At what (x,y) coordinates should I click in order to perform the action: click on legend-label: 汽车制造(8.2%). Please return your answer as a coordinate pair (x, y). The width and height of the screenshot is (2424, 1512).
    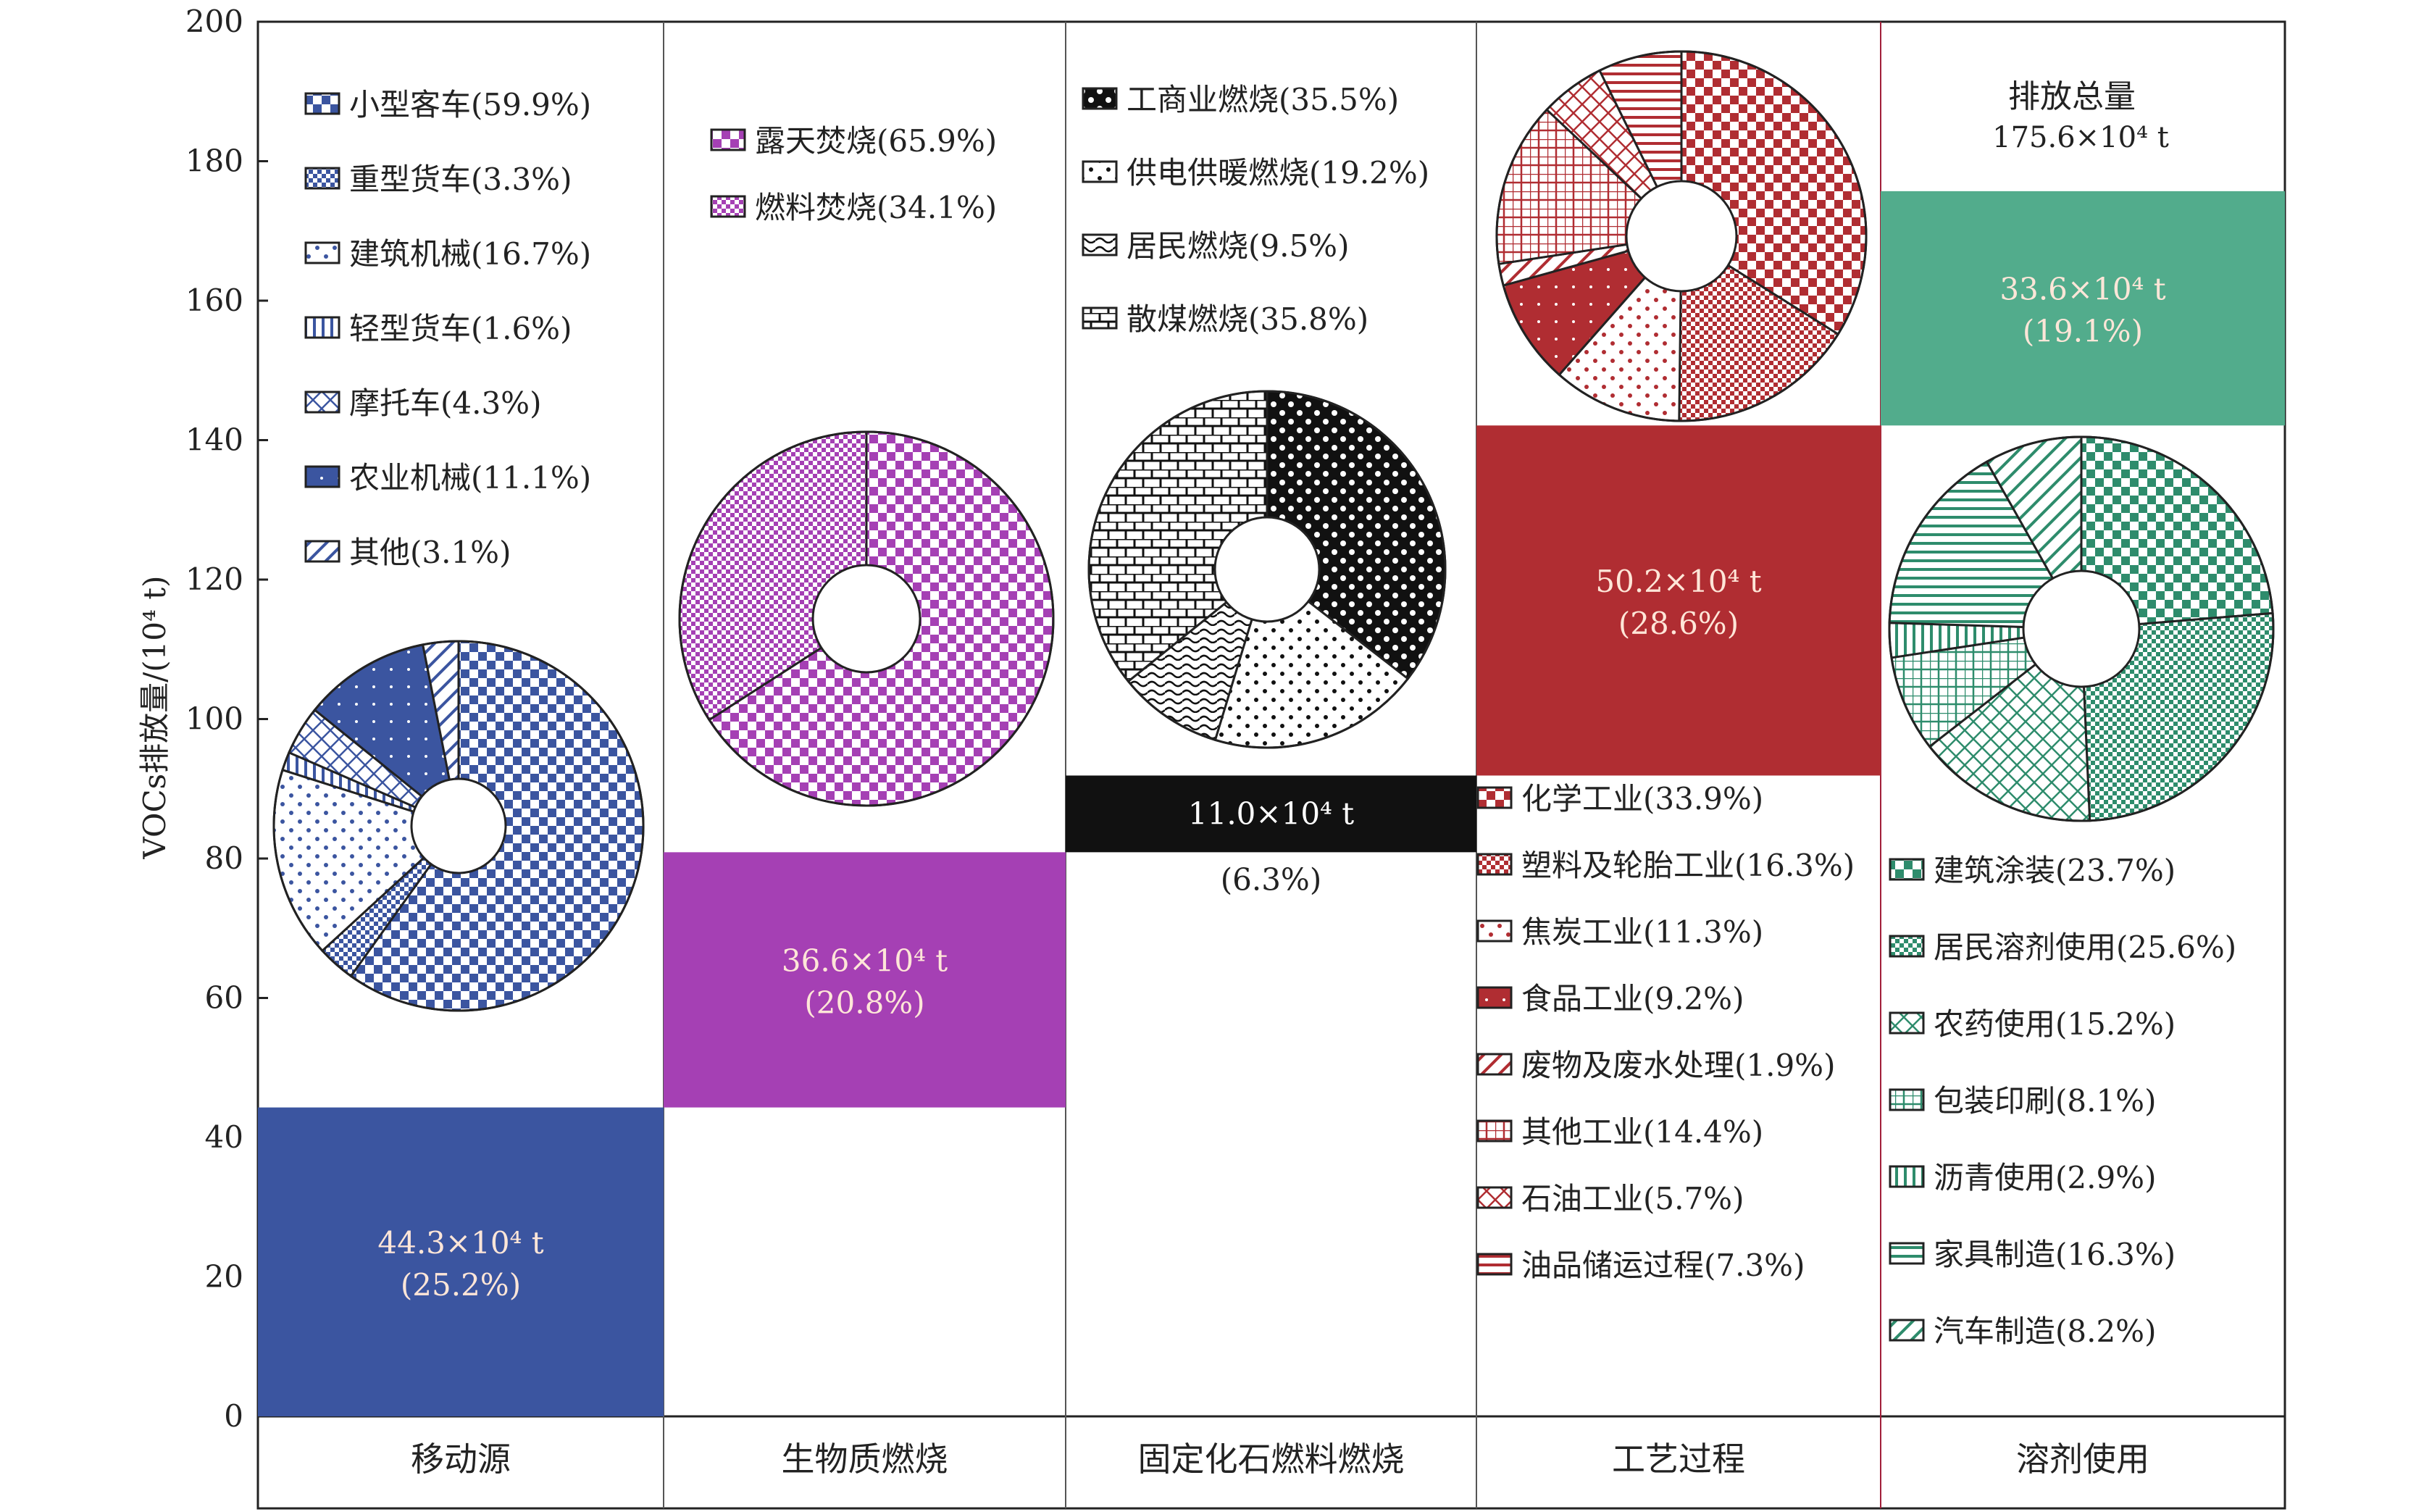
    Looking at the image, I should click on (2045, 1331).